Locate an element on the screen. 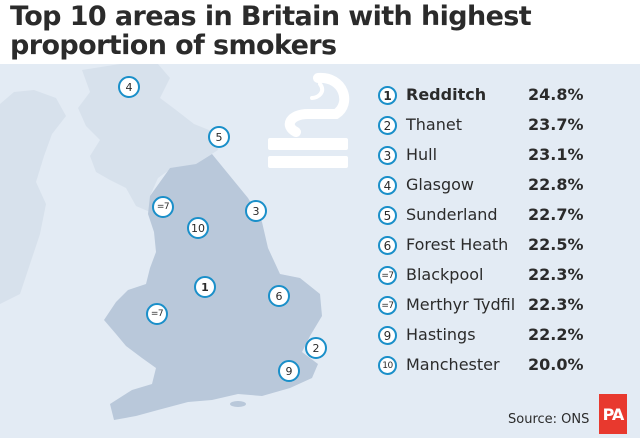  rank-badge: 9 is located at coordinates (387, 335).